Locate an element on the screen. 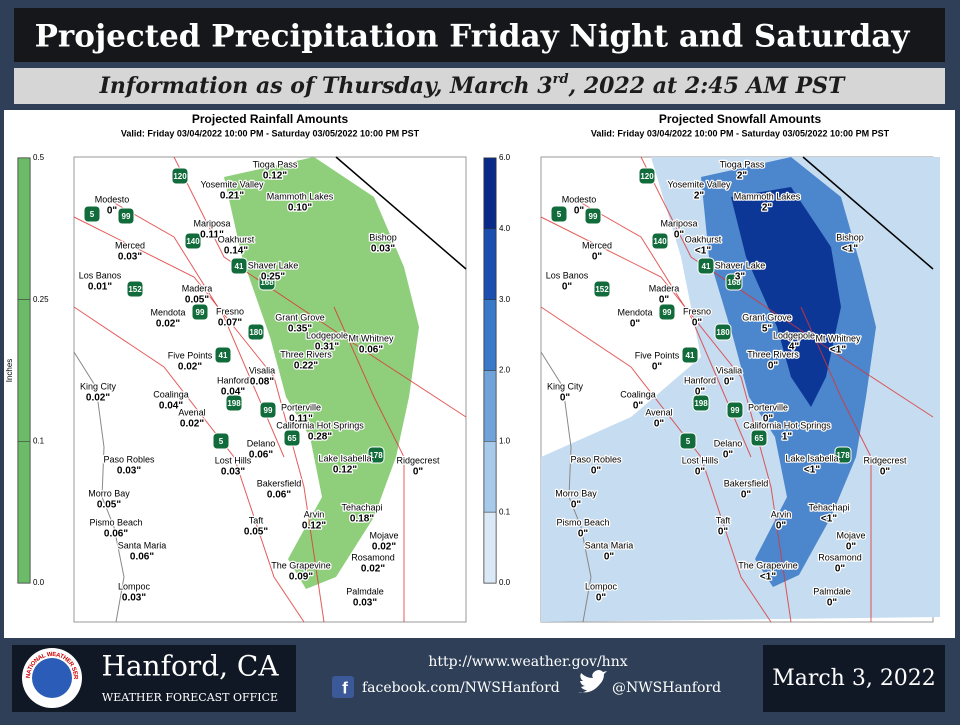  place-name: Visalia is located at coordinates (729, 370).